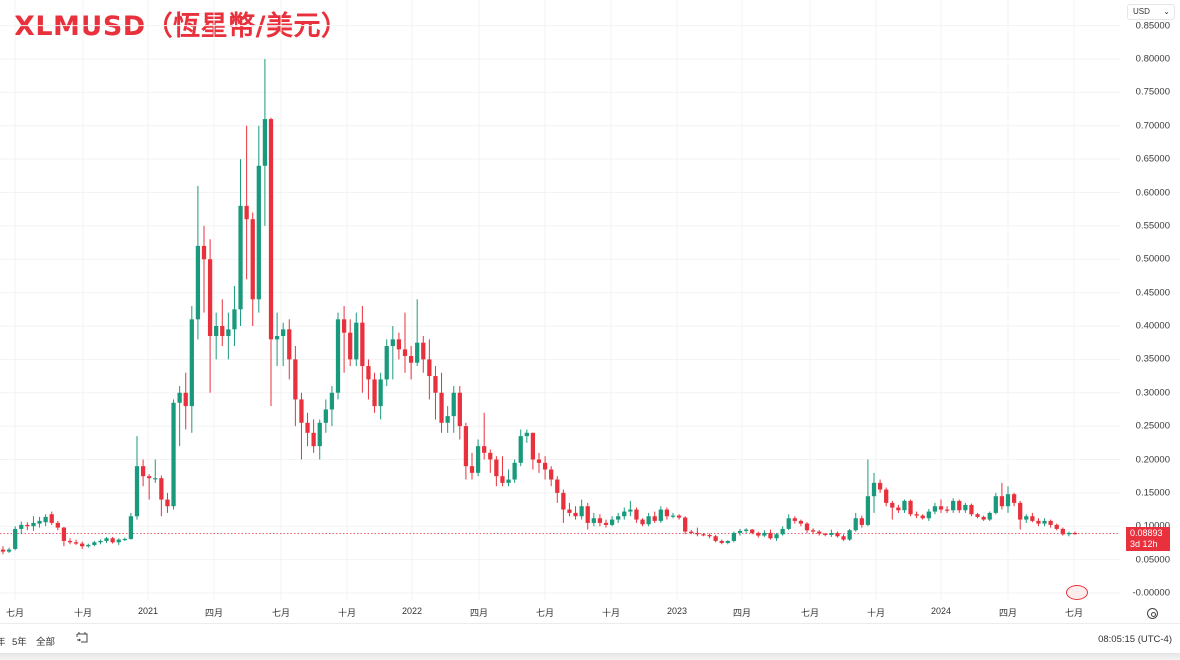 The image size is (1180, 660). Describe the element at coordinates (1077, 592) in the screenshot. I see `tradingview-logo-icon` at that location.